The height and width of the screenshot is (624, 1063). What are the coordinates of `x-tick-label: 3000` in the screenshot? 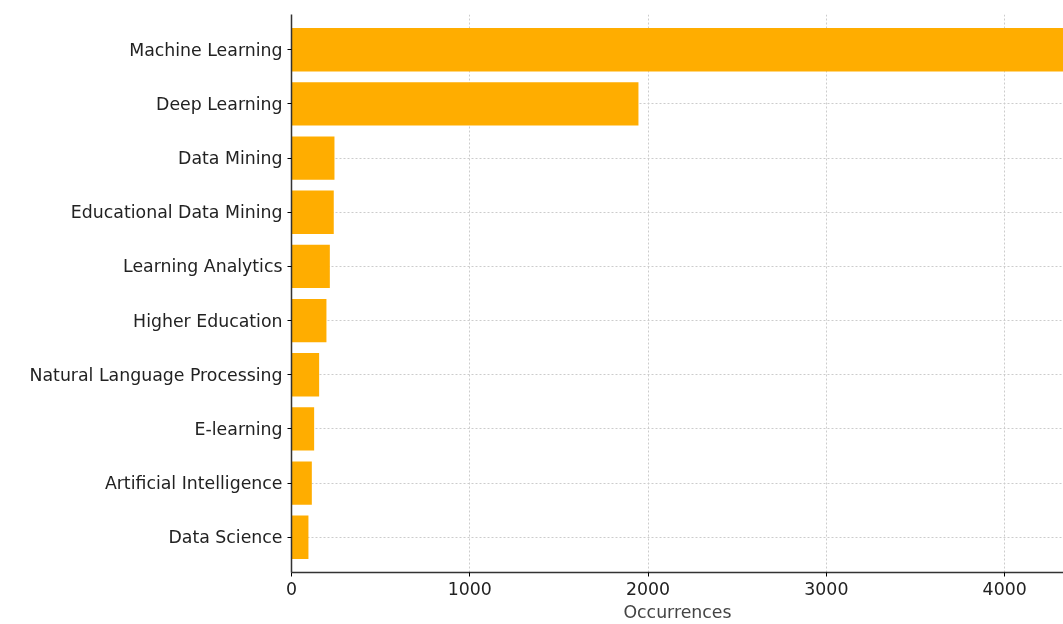 It's located at (826, 588).